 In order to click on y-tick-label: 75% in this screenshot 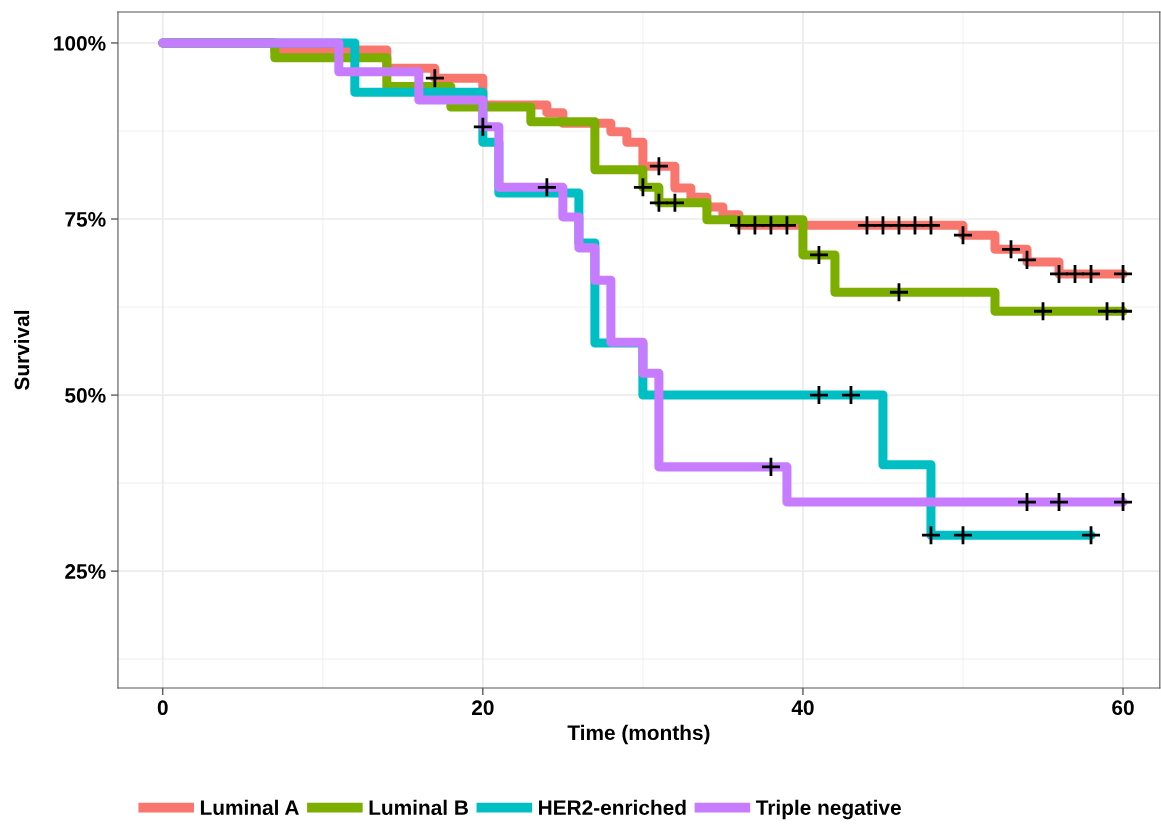, I will do `click(85, 219)`.